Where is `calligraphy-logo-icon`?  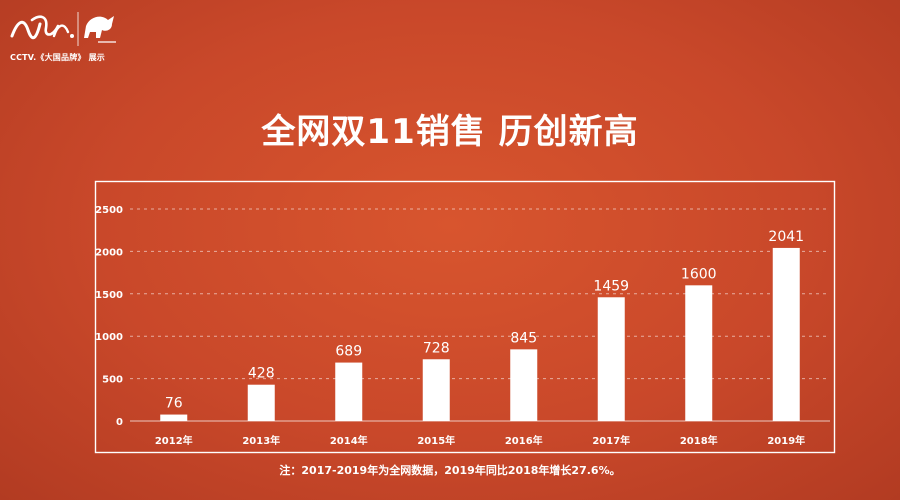
calligraphy-logo-icon is located at coordinates (42, 27).